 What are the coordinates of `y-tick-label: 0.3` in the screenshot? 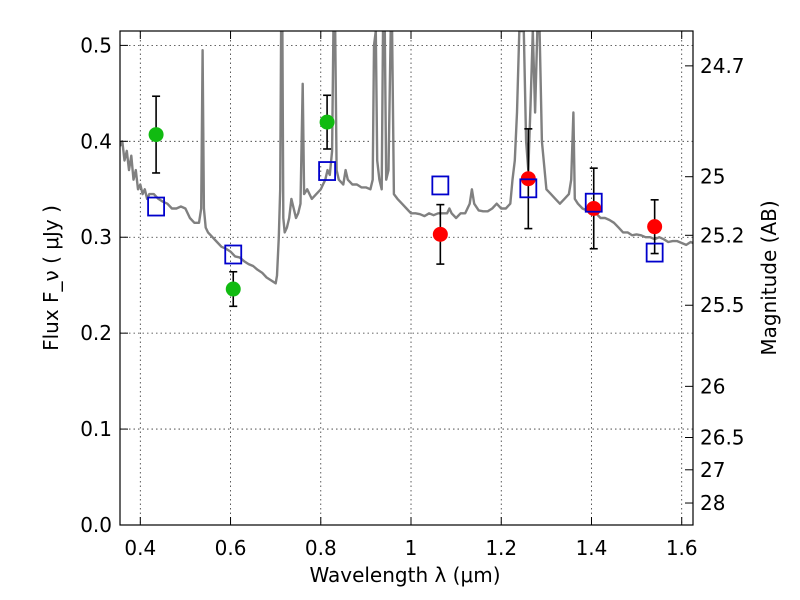 It's located at (96, 237).